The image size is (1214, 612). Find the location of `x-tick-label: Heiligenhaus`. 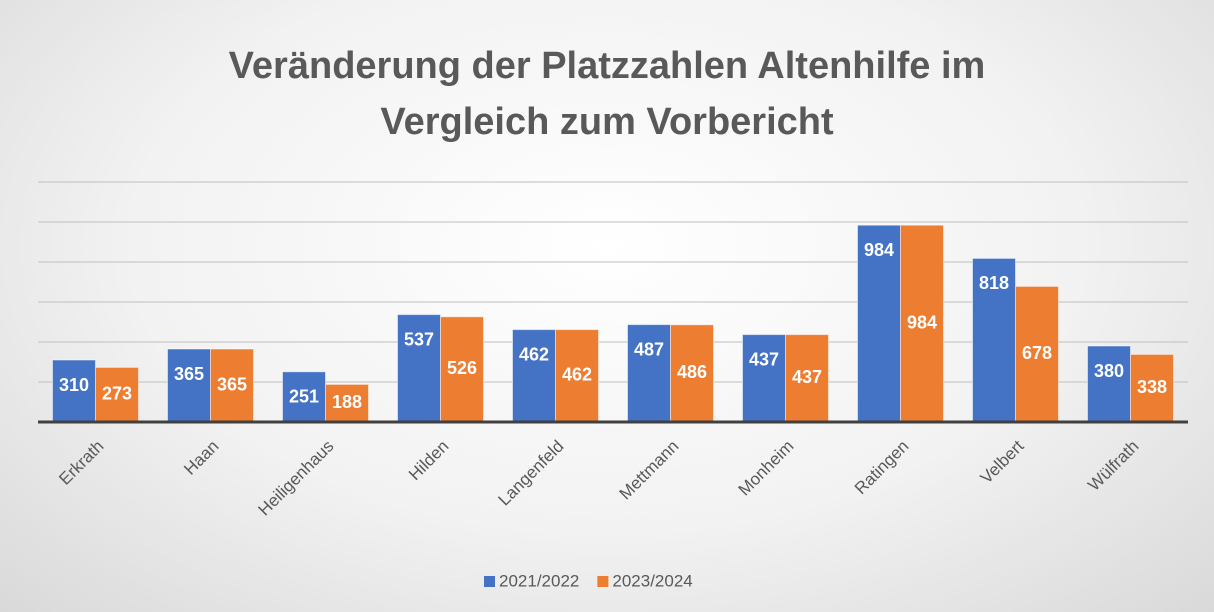

x-tick-label: Heiligenhaus is located at coordinates (296, 478).